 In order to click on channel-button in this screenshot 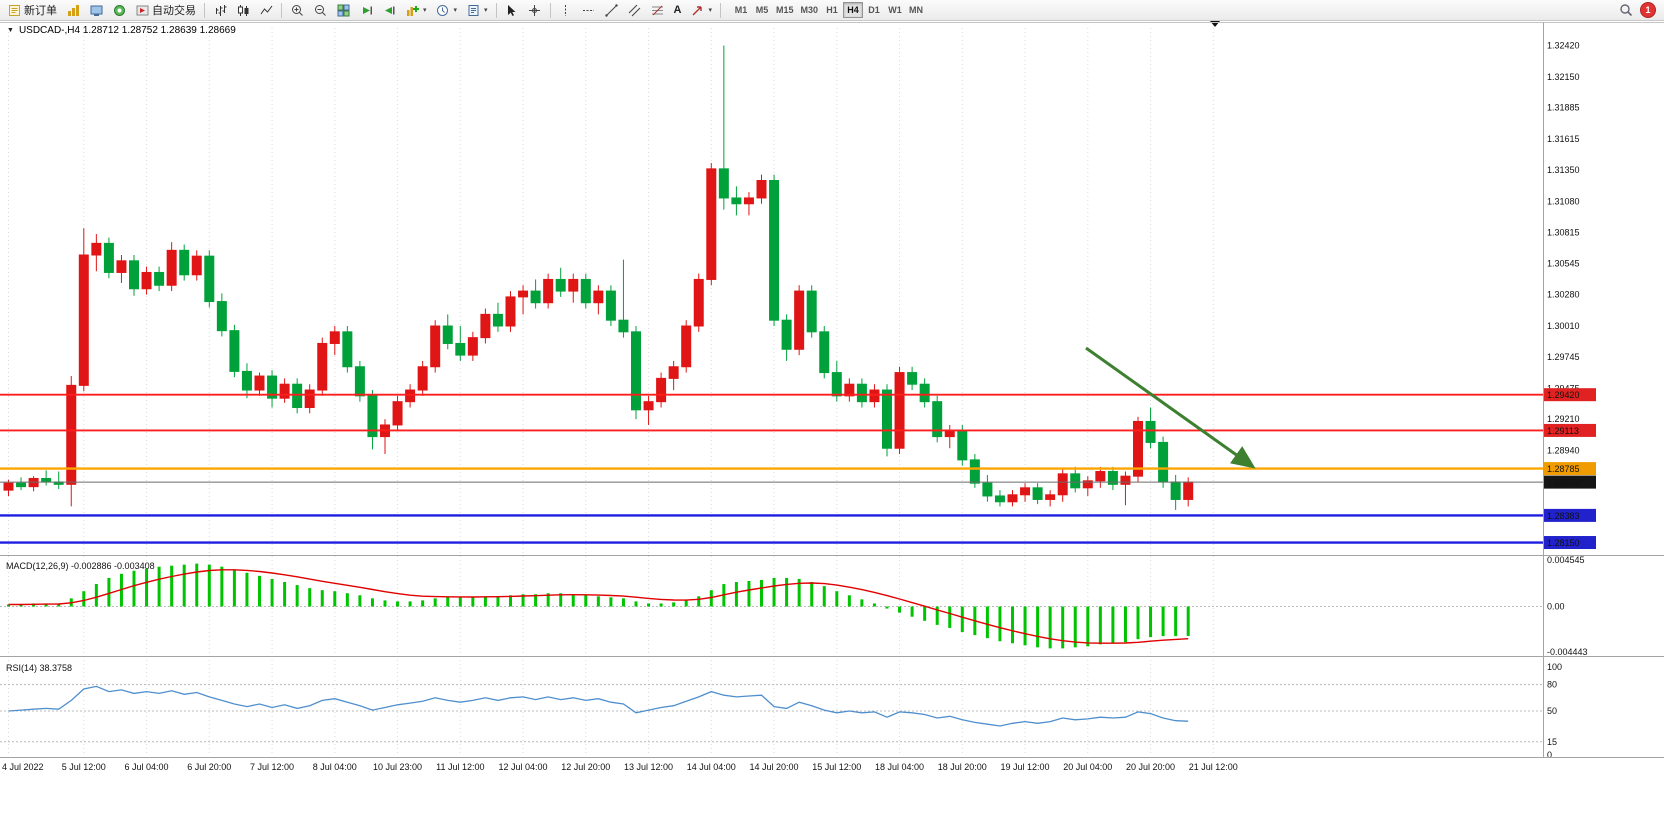, I will do `click(635, 10)`.